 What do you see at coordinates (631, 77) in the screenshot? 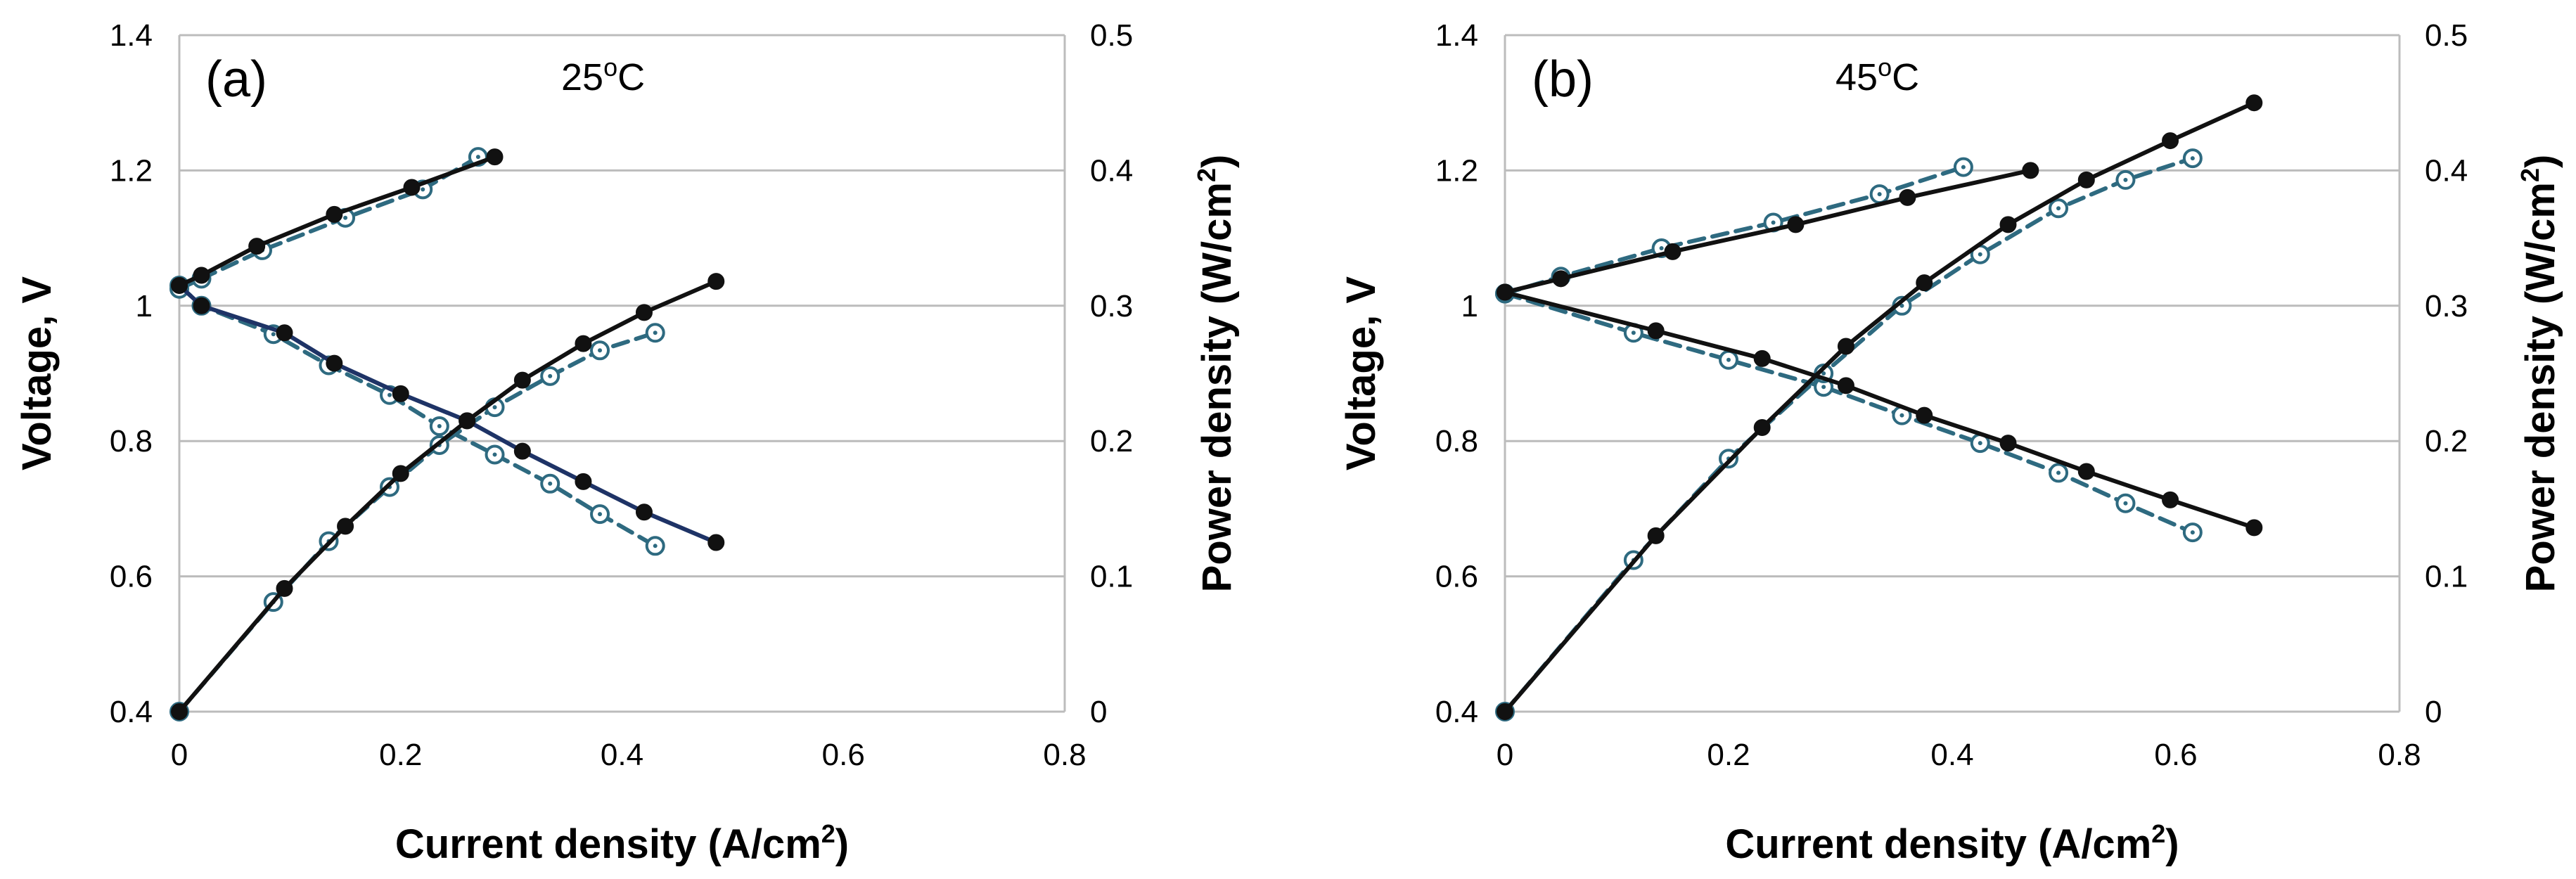
I see `temperature-unit: C` at bounding box center [631, 77].